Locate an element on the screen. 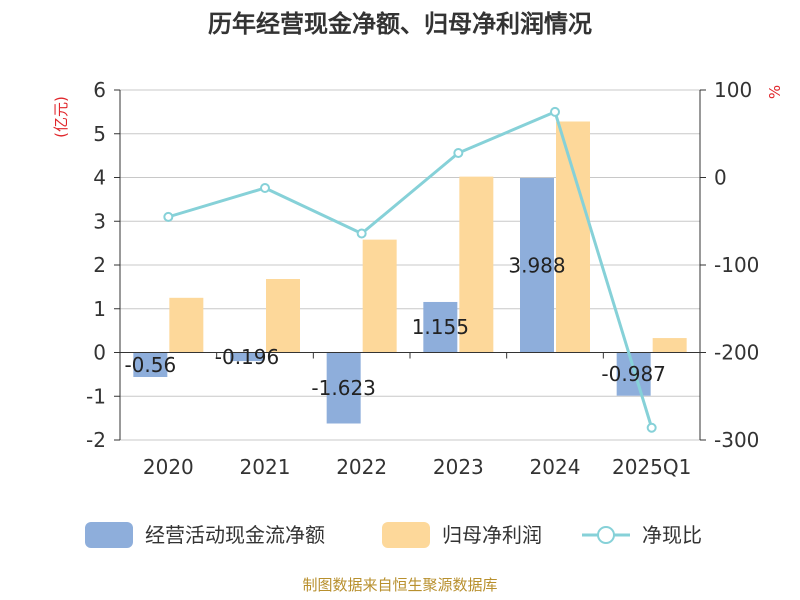 The image size is (800, 600). right-axis-unit: % is located at coordinates (775, 92).